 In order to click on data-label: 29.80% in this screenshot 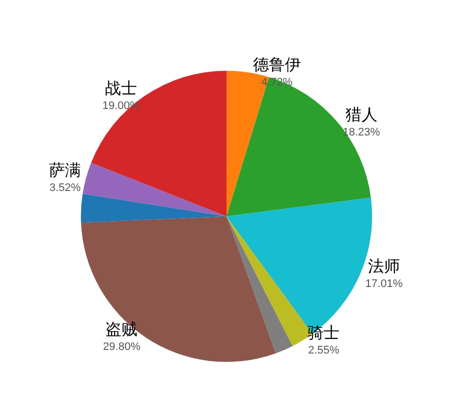, I will do `click(122, 347)`.